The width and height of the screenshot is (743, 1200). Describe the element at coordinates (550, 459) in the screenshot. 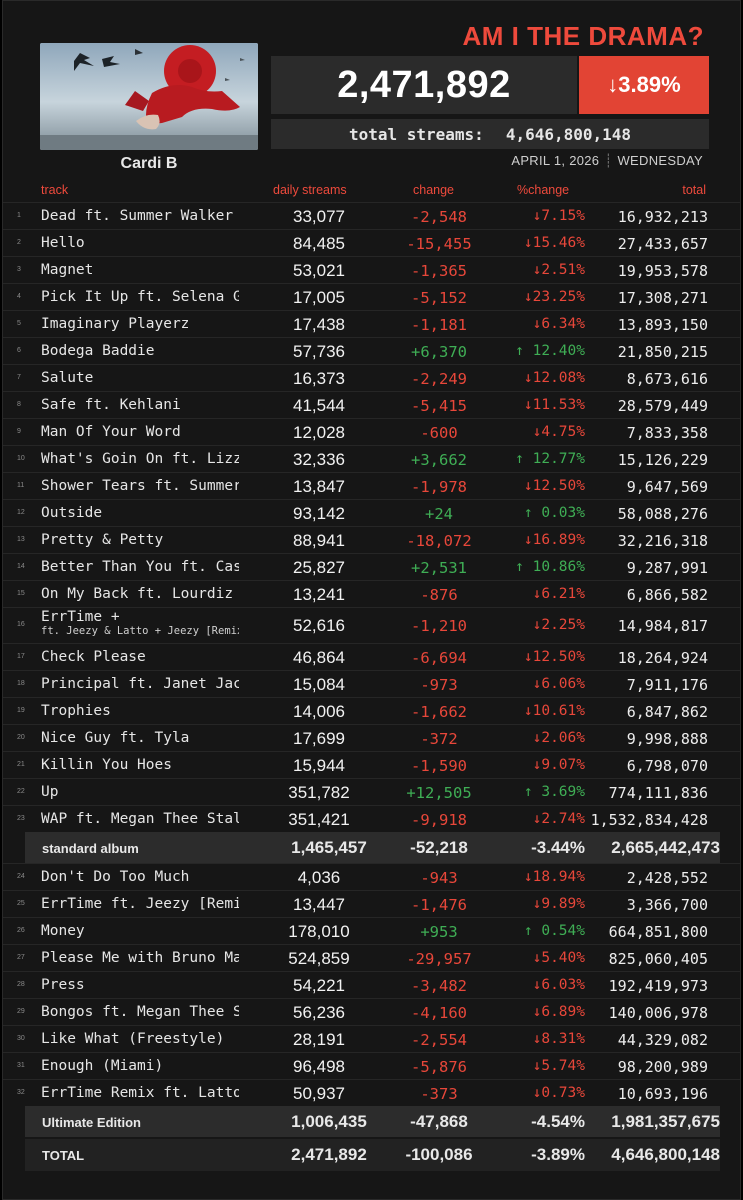

I see `percent-change: ↑ 12.77%` at that location.